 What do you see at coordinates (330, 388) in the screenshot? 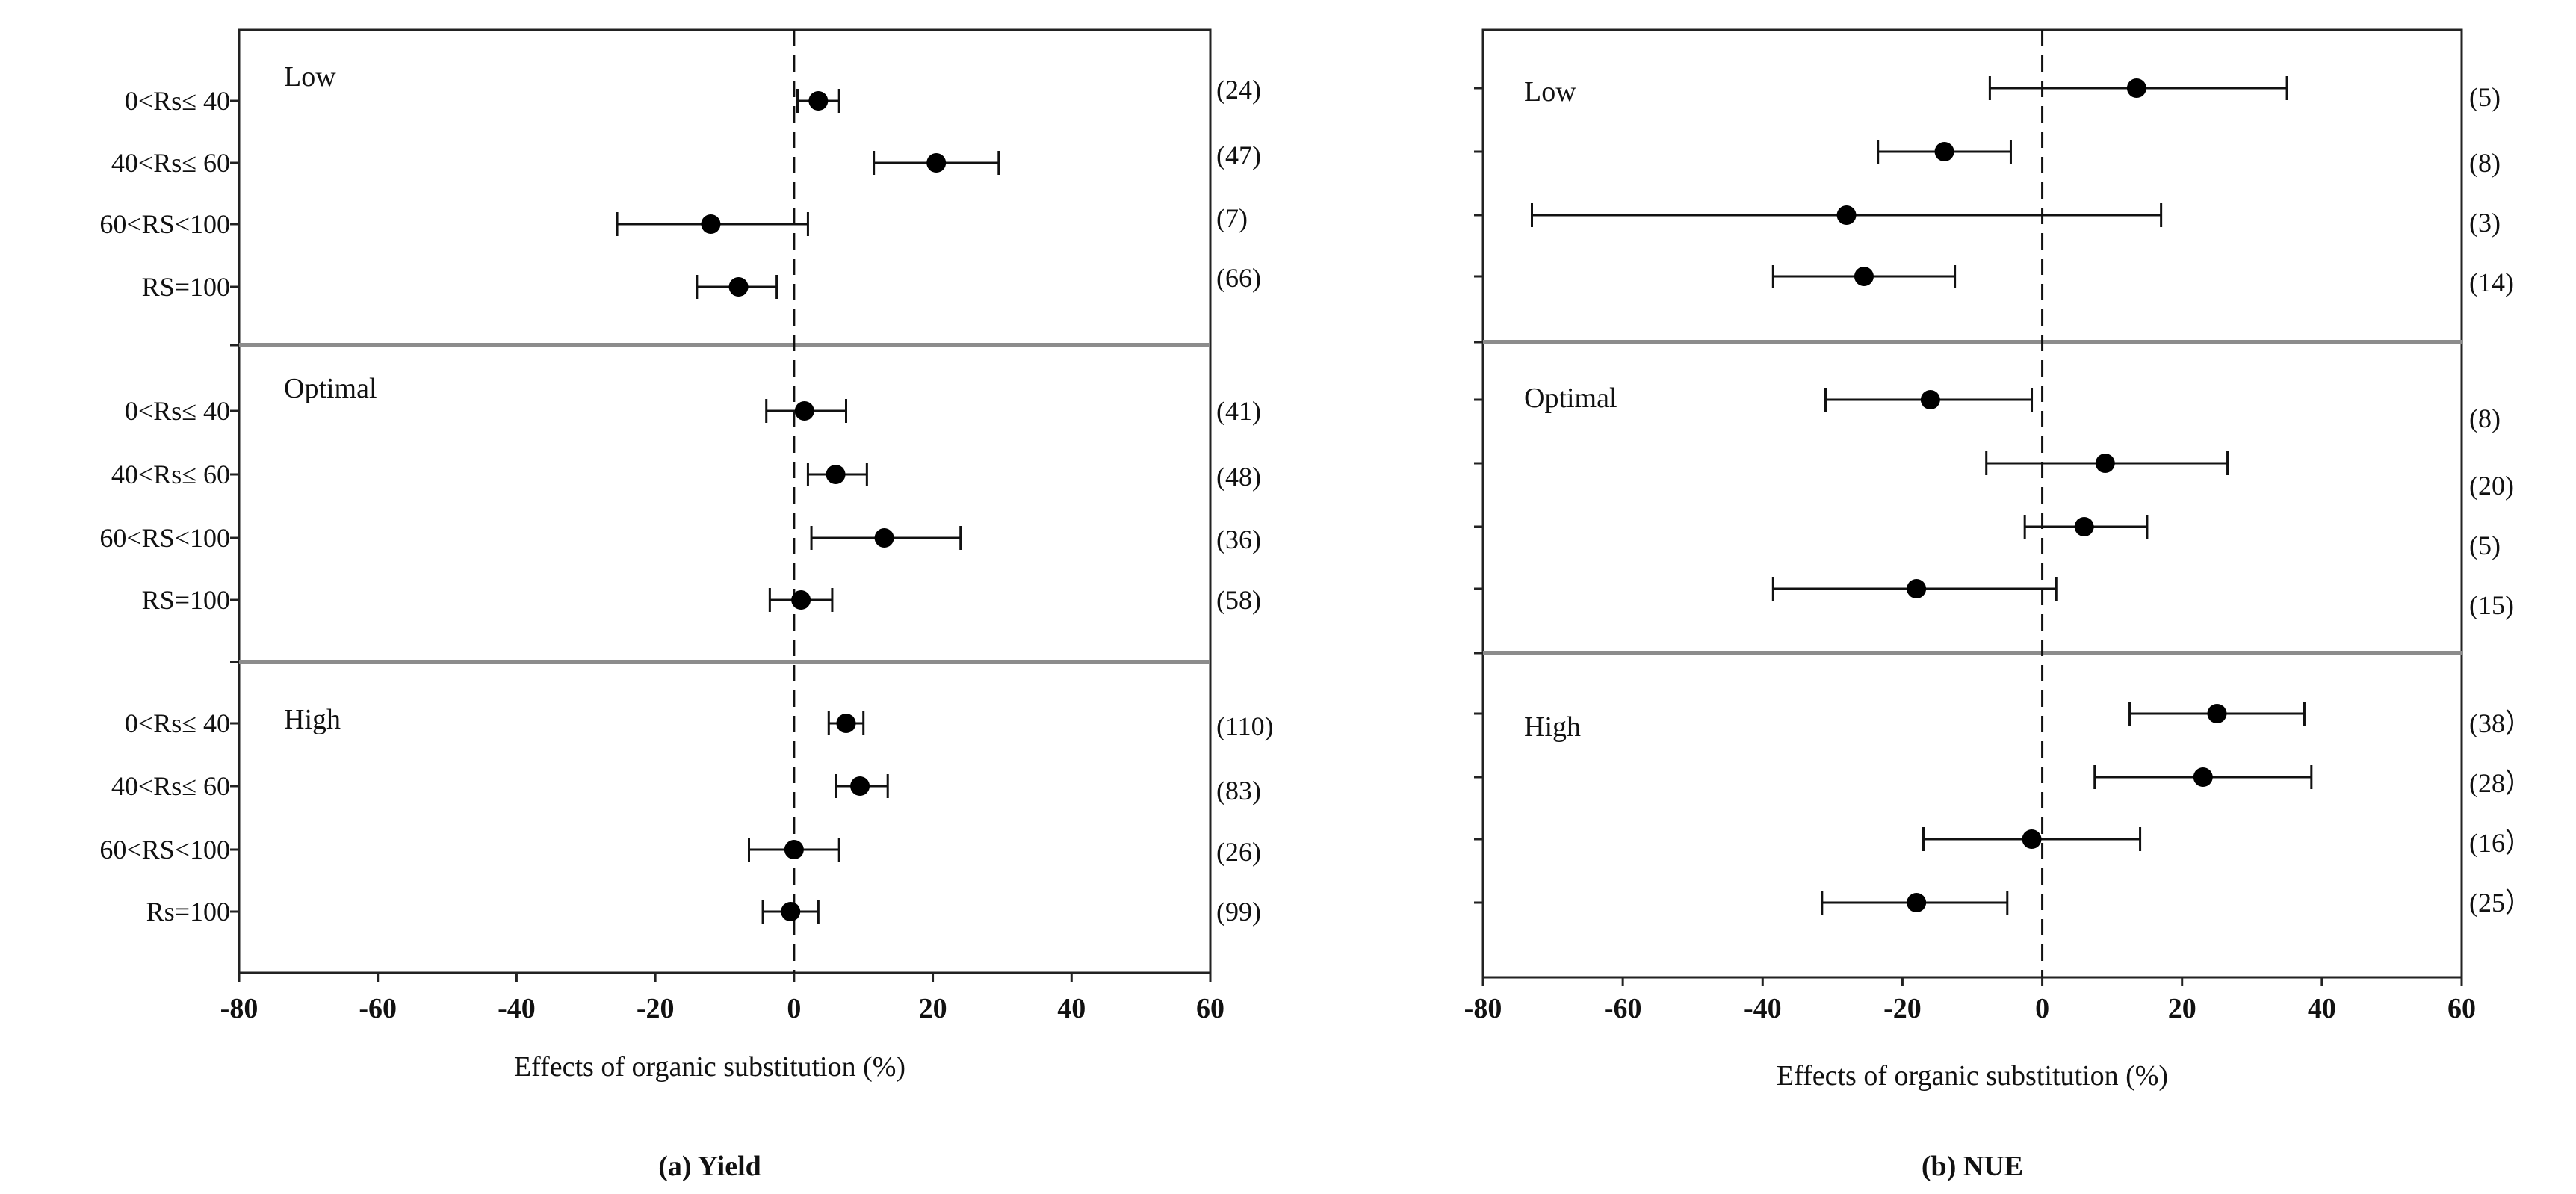
I see `panel-a-group-label-optimal: Optimal` at bounding box center [330, 388].